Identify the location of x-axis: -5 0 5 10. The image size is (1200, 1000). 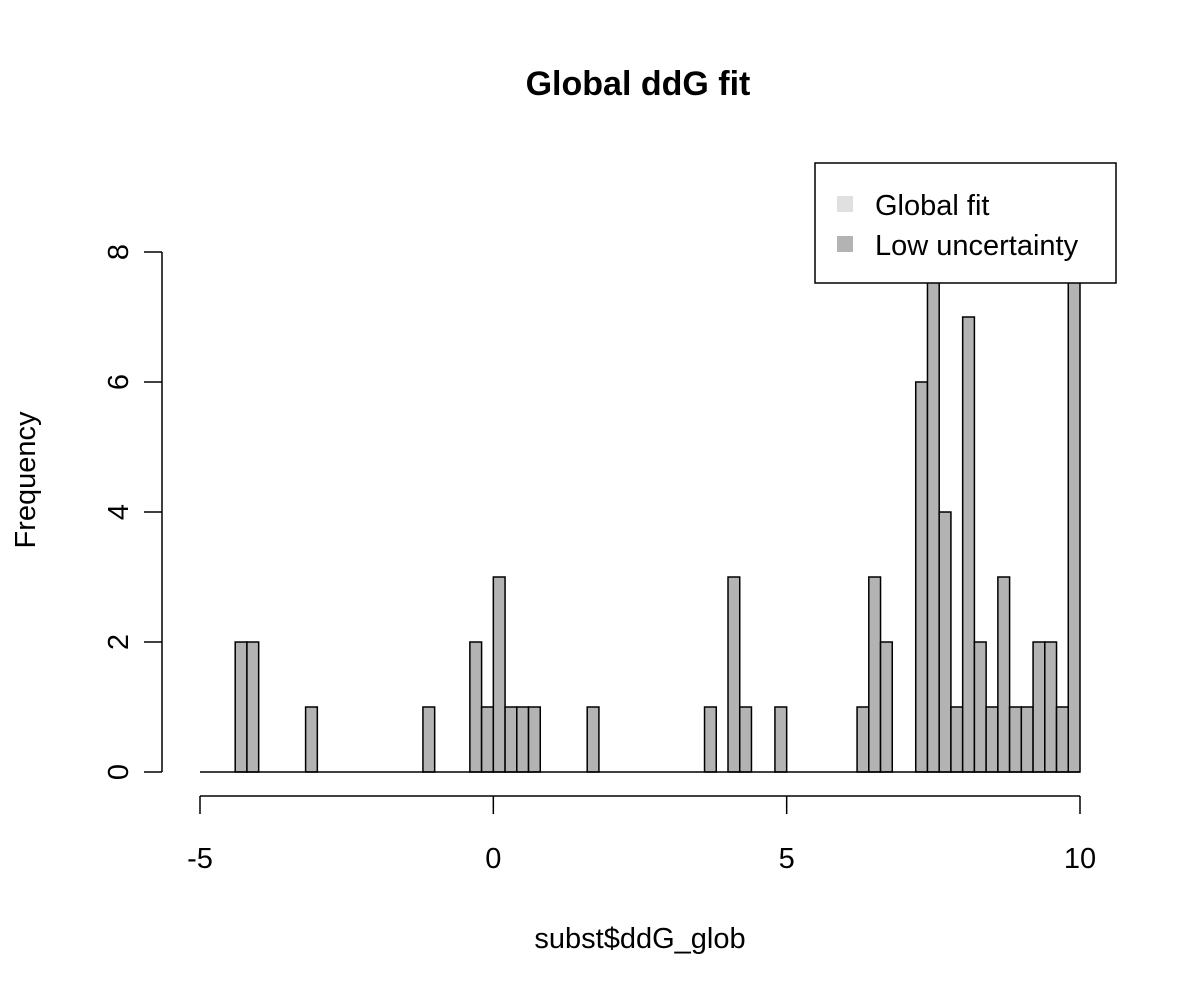
(641, 835).